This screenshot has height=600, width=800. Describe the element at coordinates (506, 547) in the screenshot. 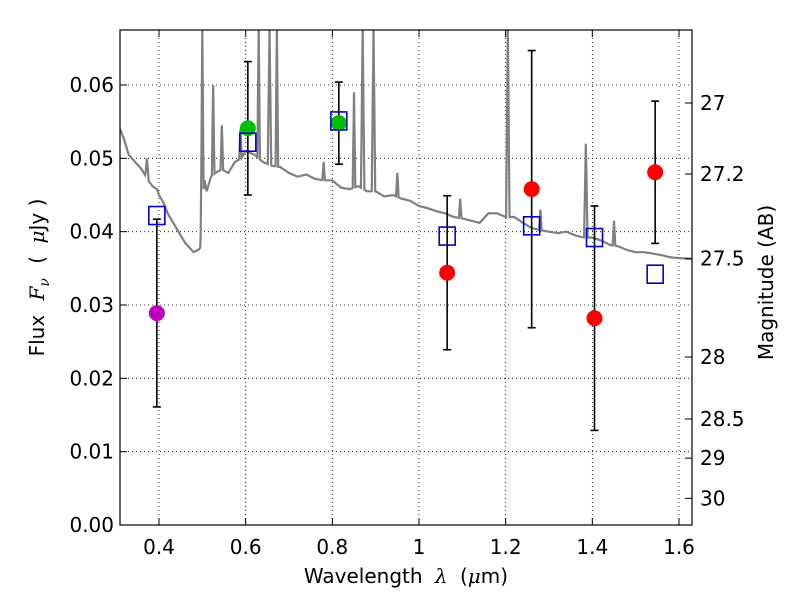

I see `x-tick-label: 1.2` at that location.